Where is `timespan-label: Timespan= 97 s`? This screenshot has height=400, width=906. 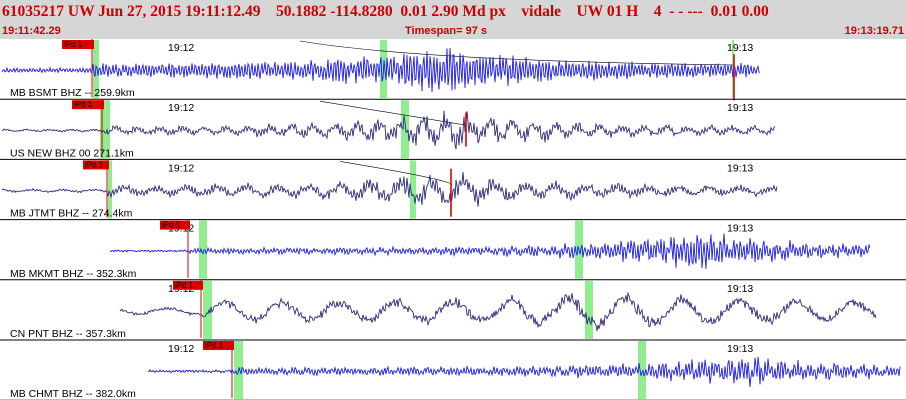 timespan-label: Timespan= 97 s is located at coordinates (446, 31).